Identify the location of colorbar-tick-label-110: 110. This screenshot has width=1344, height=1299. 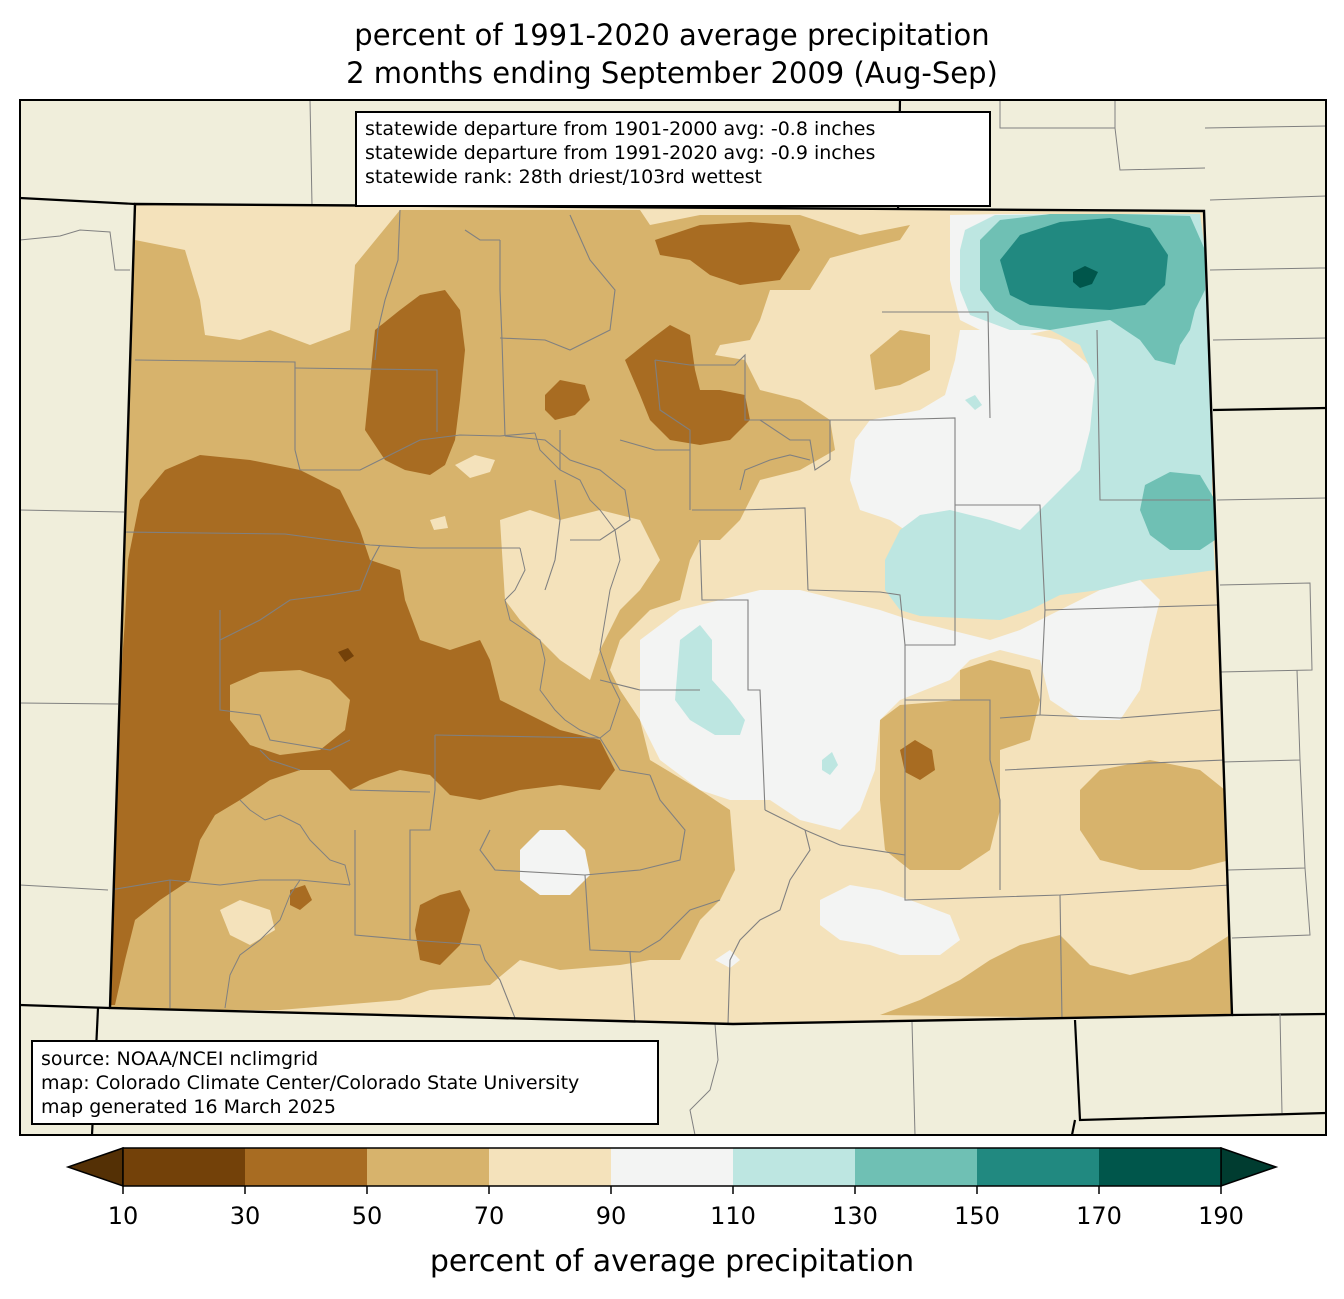
(733, 1216).